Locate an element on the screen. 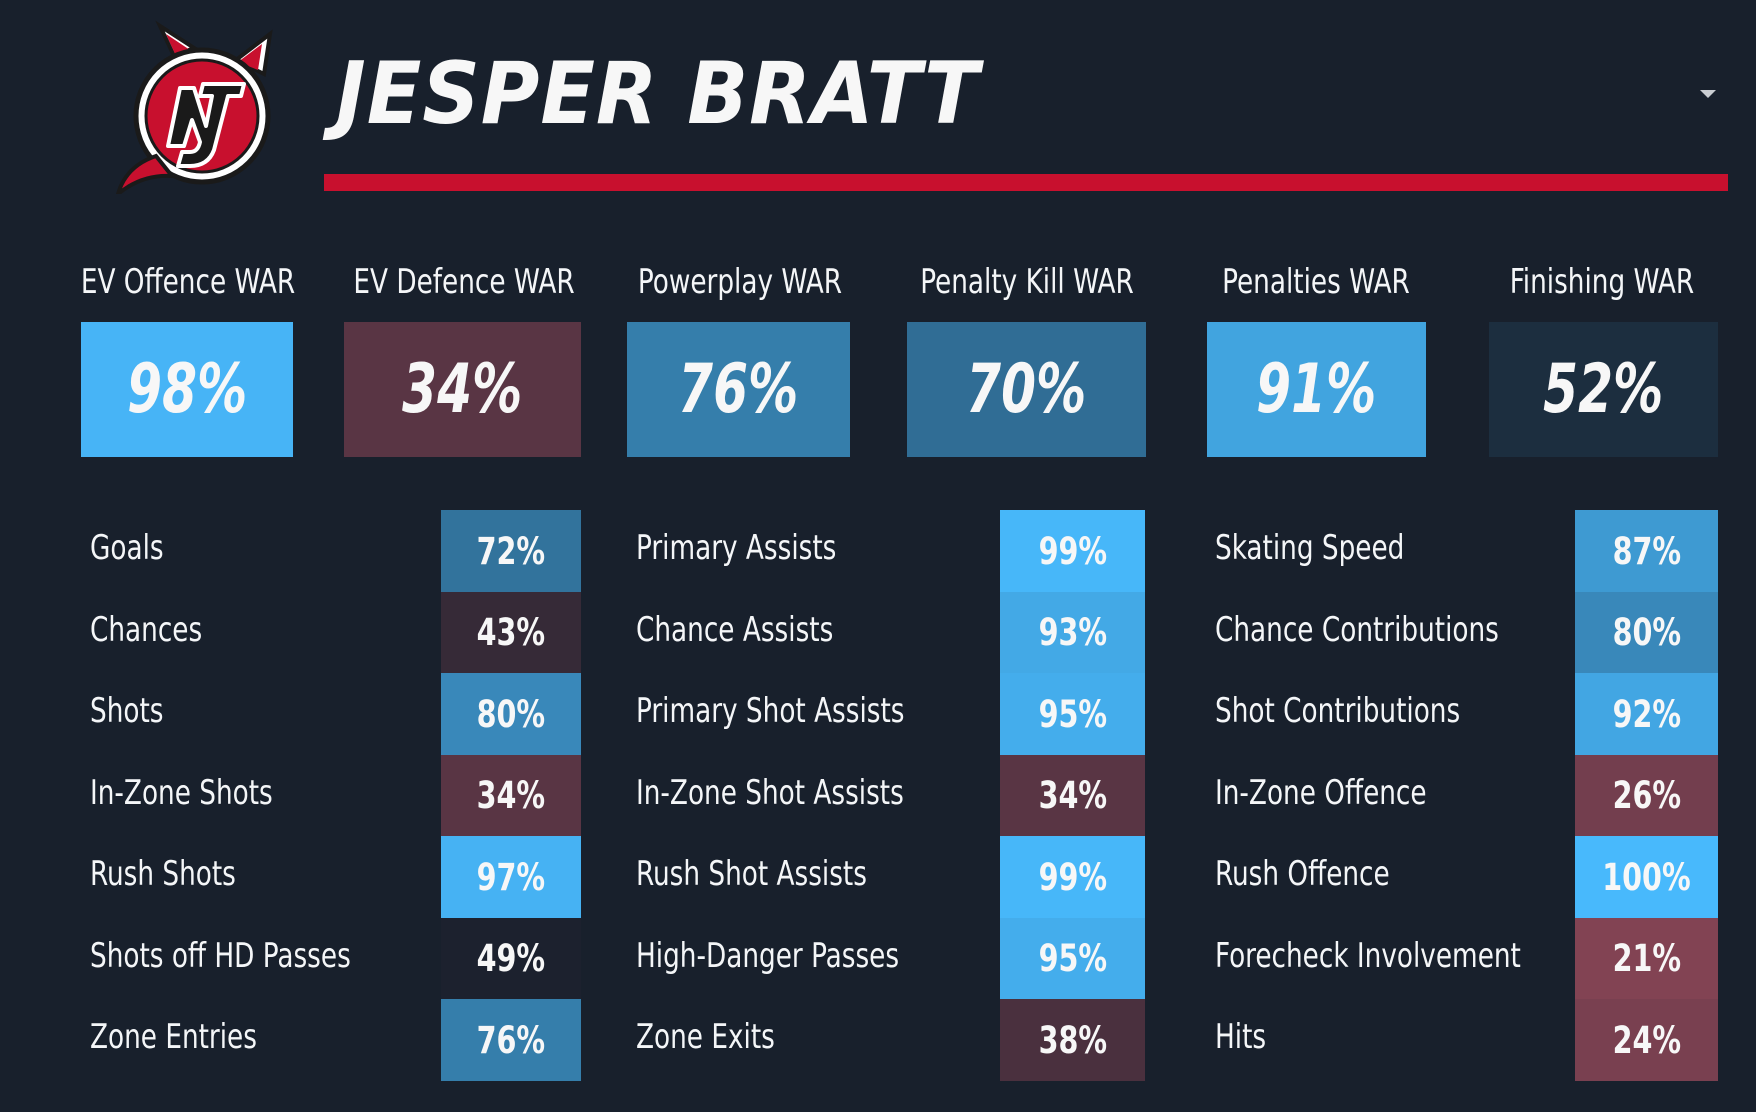 The height and width of the screenshot is (1112, 1756). stat-value-cell: 38% is located at coordinates (1072, 1040).